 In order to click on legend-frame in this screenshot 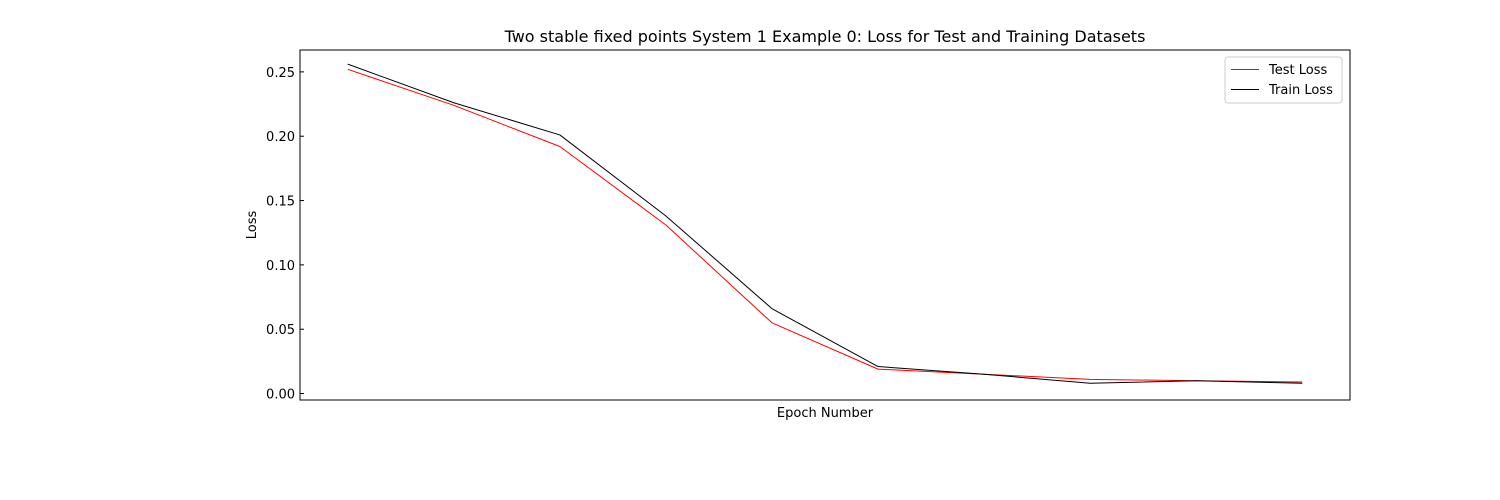, I will do `click(1283, 80)`.